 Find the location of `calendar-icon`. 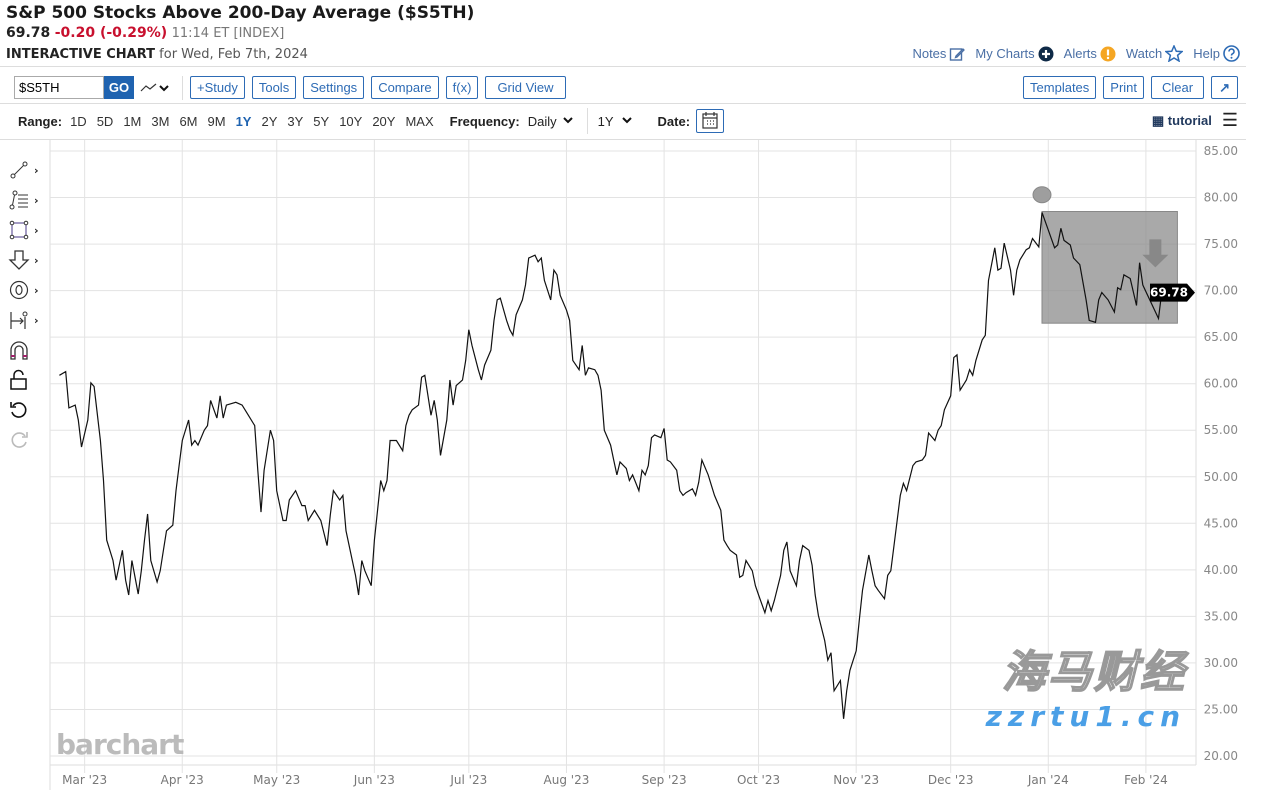

calendar-icon is located at coordinates (710, 120).